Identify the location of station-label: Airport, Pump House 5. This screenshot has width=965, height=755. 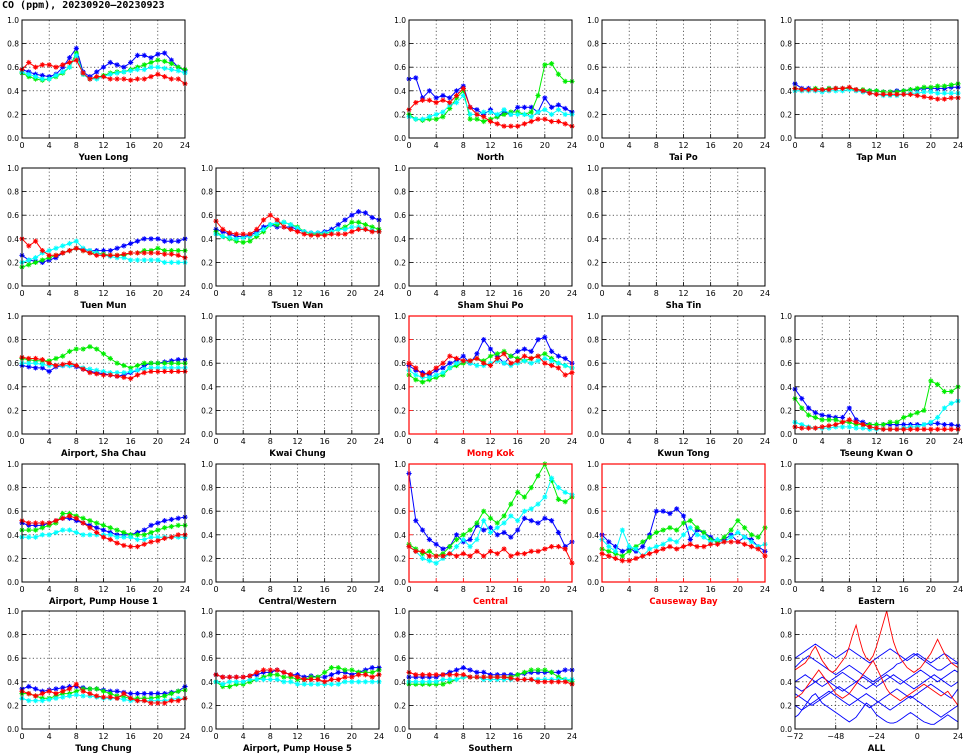
(297, 749).